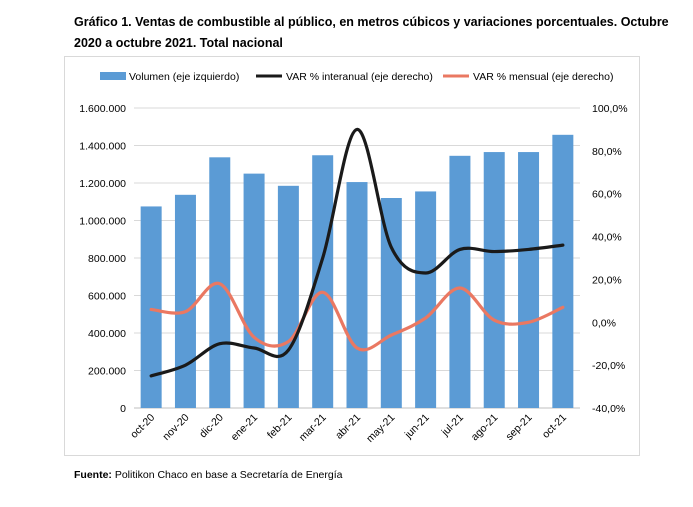 This screenshot has height=507, width=693. I want to click on y-right-tick-label: -40,0%, so click(608, 409).